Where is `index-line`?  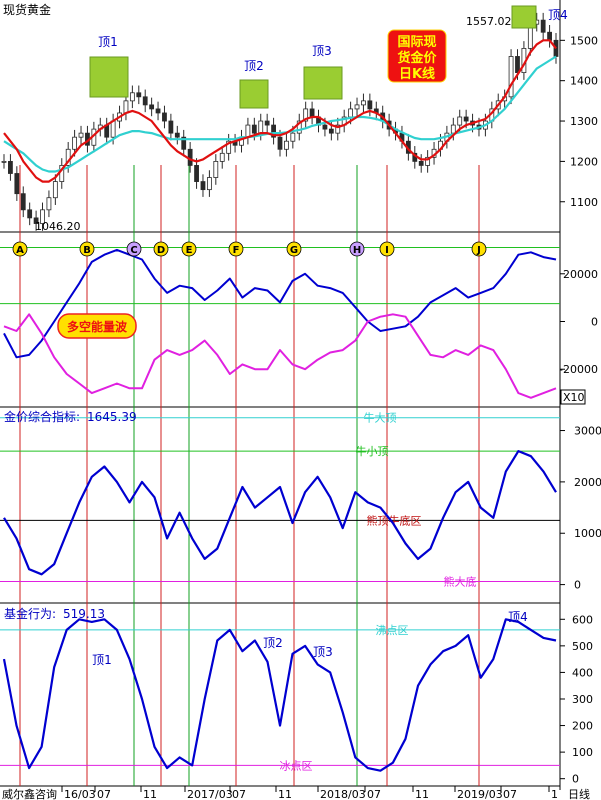 index-line is located at coordinates (280, 513).